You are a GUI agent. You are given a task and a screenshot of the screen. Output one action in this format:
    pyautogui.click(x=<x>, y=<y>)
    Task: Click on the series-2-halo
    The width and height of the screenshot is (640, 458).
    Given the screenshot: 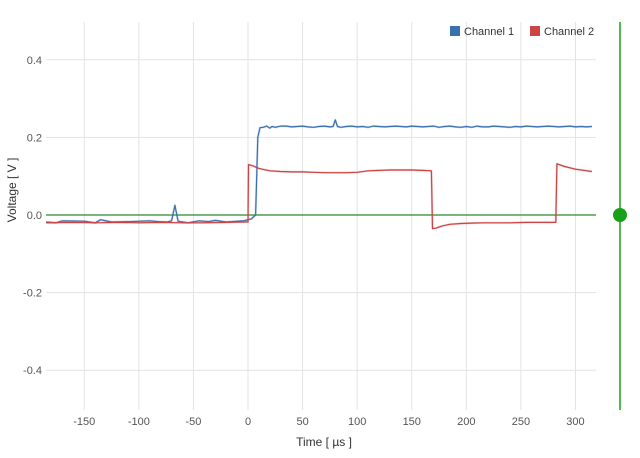 What is the action you would take?
    pyautogui.click(x=319, y=196)
    